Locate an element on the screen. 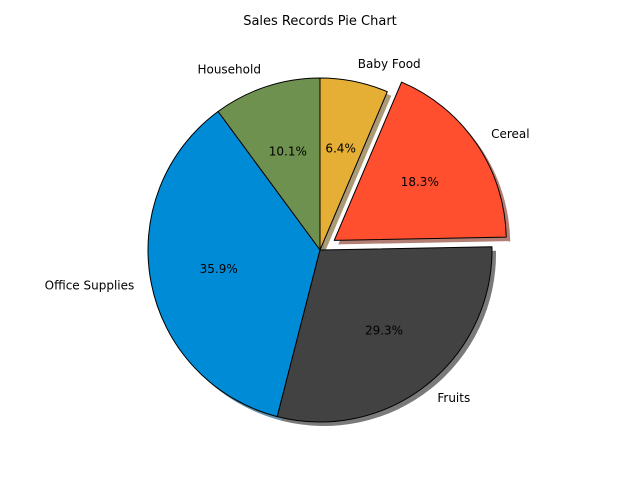 This screenshot has height=485, width=640. slice-label-office-supplies: Office Supplies is located at coordinates (90, 286).